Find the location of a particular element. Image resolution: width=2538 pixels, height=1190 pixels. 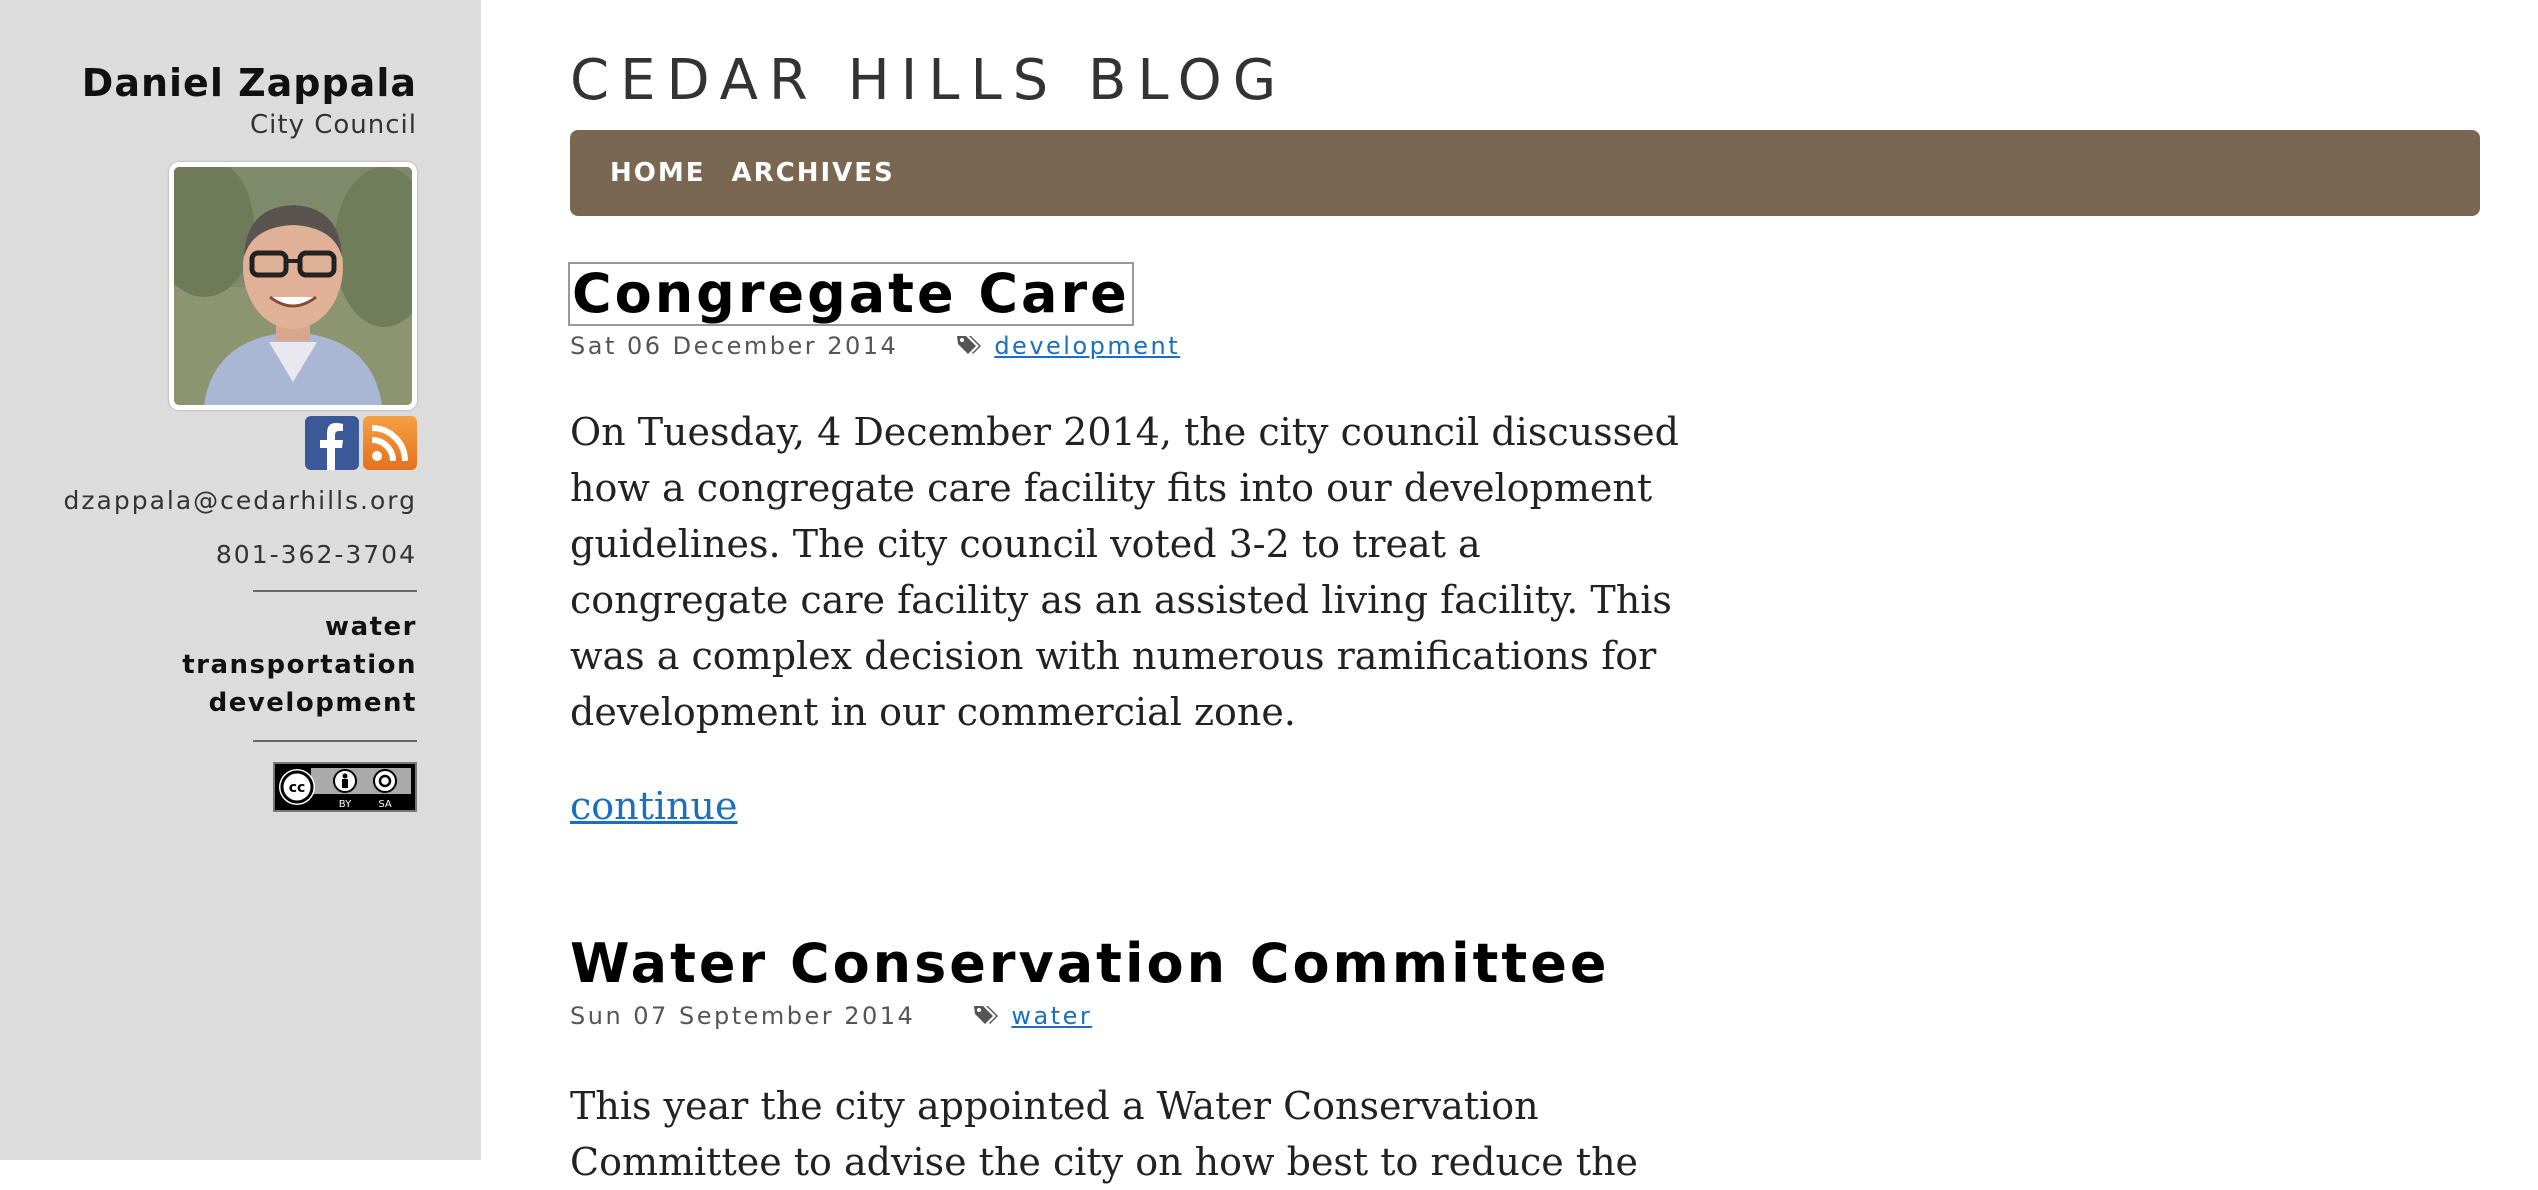

post-title: Congregate Care is located at coordinates (851, 294).